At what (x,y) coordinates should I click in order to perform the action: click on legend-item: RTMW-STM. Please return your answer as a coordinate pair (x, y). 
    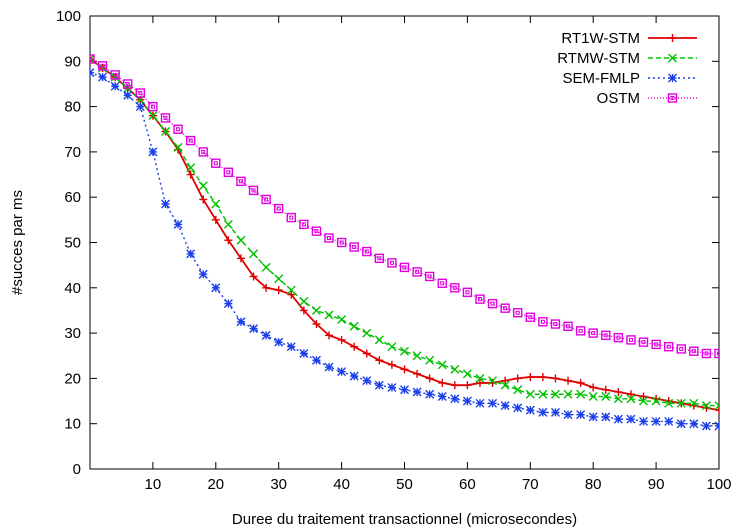
    Looking at the image, I should click on (627, 58).